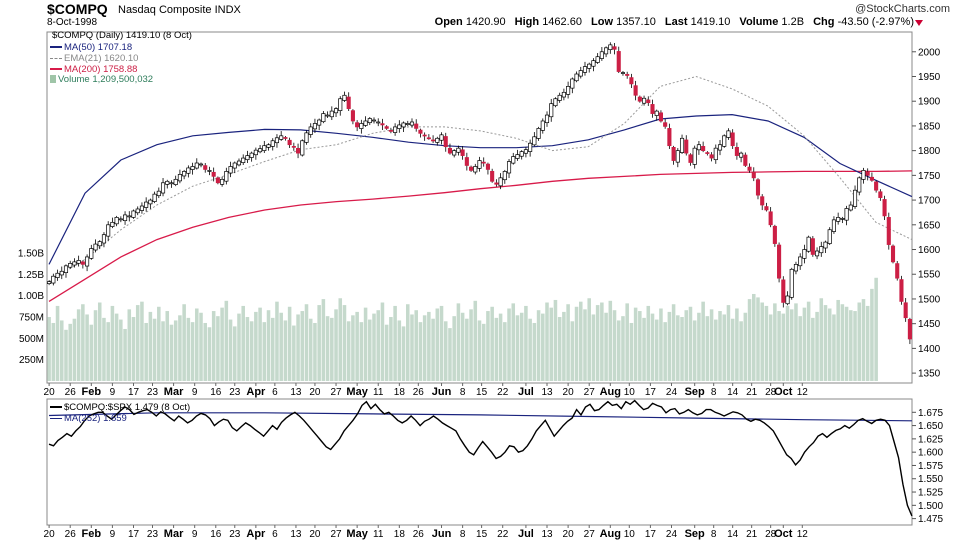  Describe the element at coordinates (72, 22) in the screenshot. I see `header-date: 8-Oct-1998` at that location.